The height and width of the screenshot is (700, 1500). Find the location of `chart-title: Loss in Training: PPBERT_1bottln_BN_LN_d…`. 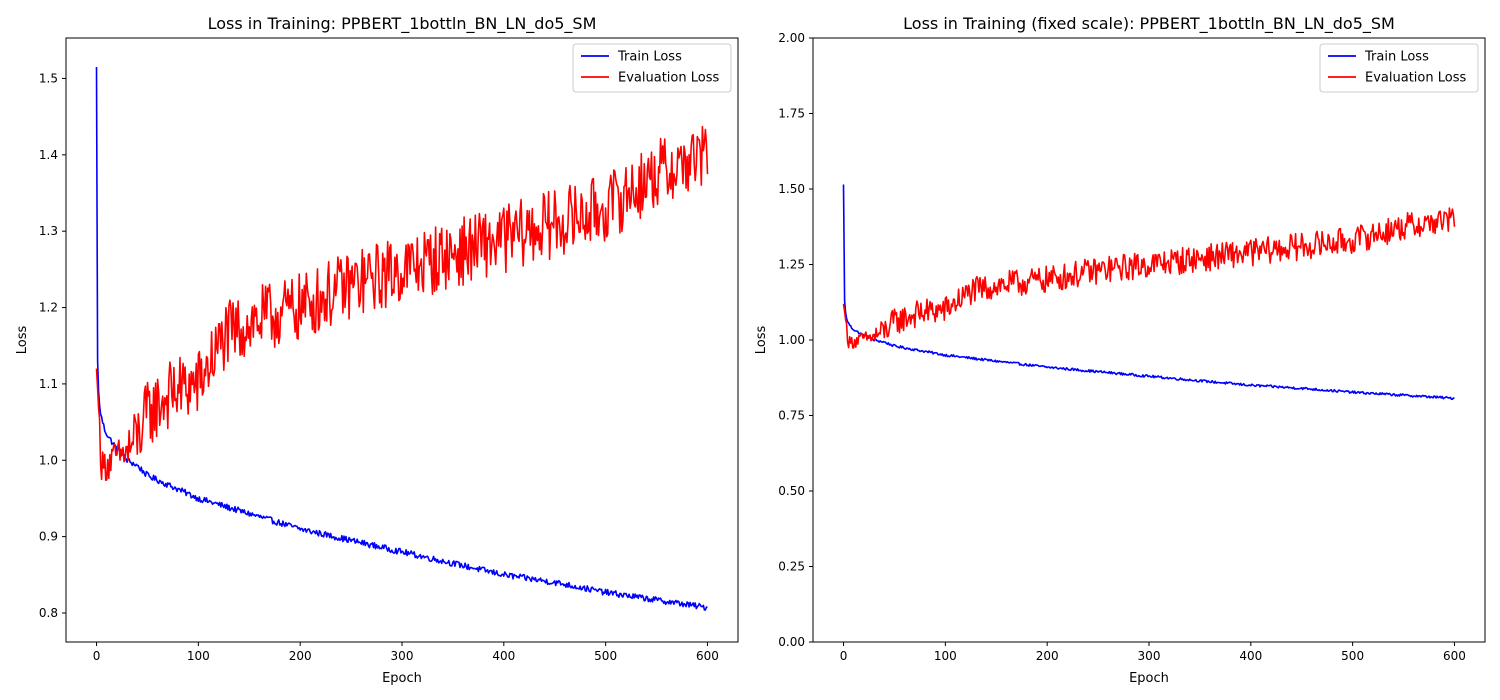

chart-title: Loss in Training: PPBERT_1bottln_BN_LN_d… is located at coordinates (402, 24).